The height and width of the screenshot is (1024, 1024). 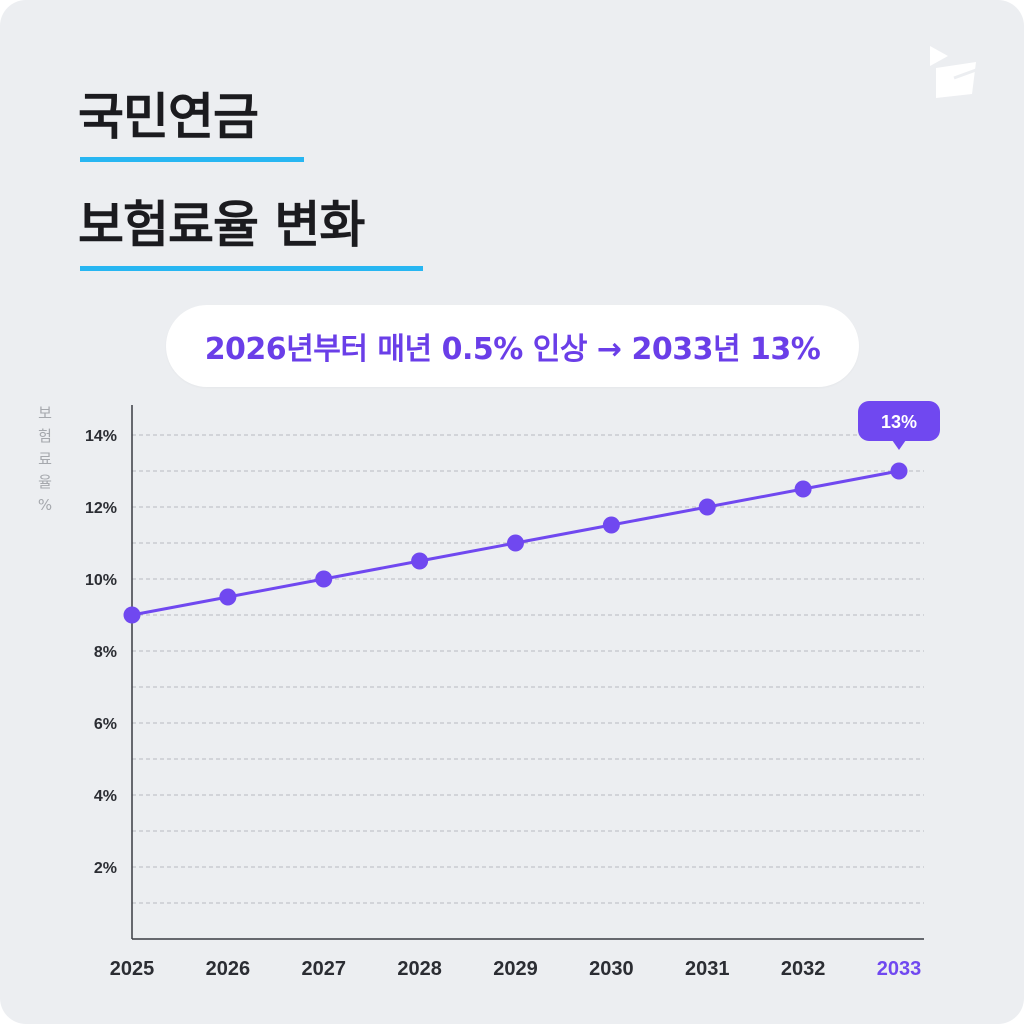 I want to click on y-tick-label: 12%, so click(x=101, y=508).